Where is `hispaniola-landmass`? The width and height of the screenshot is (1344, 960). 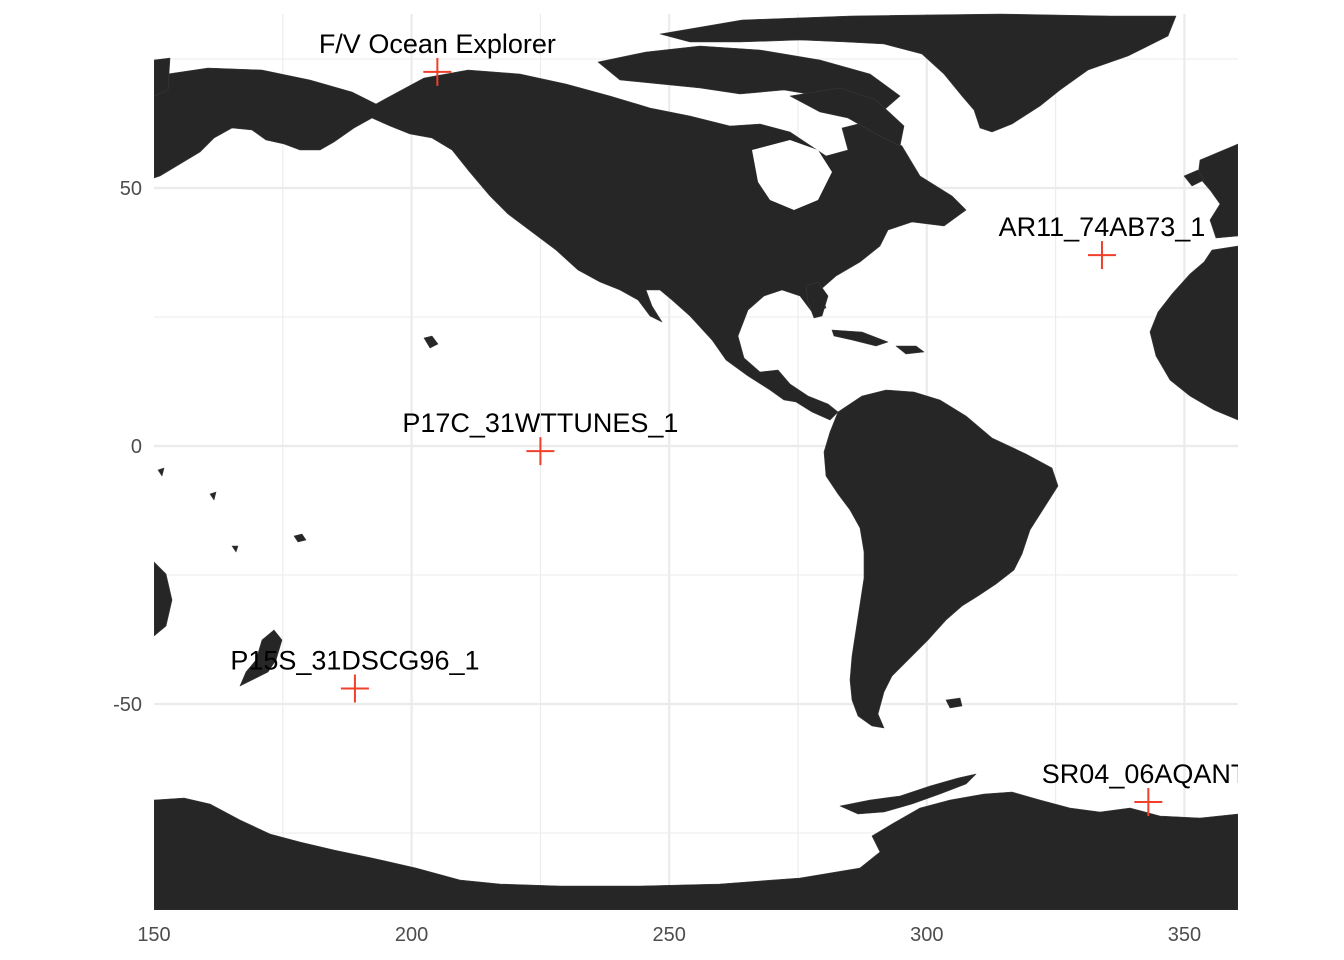
hispaniola-landmass is located at coordinates (910, 350).